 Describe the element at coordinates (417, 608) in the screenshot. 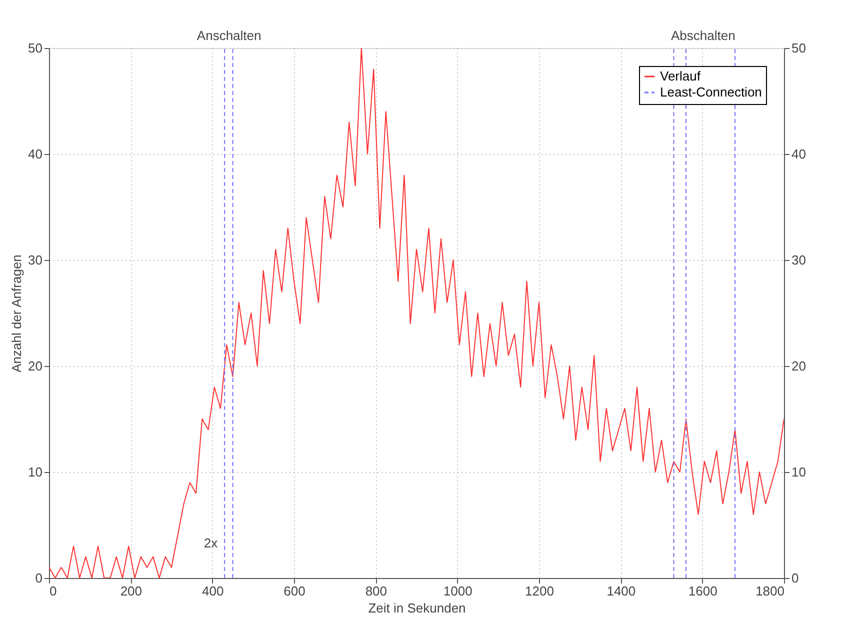

I see `x-axis-title: Zeit in Sekunden` at that location.